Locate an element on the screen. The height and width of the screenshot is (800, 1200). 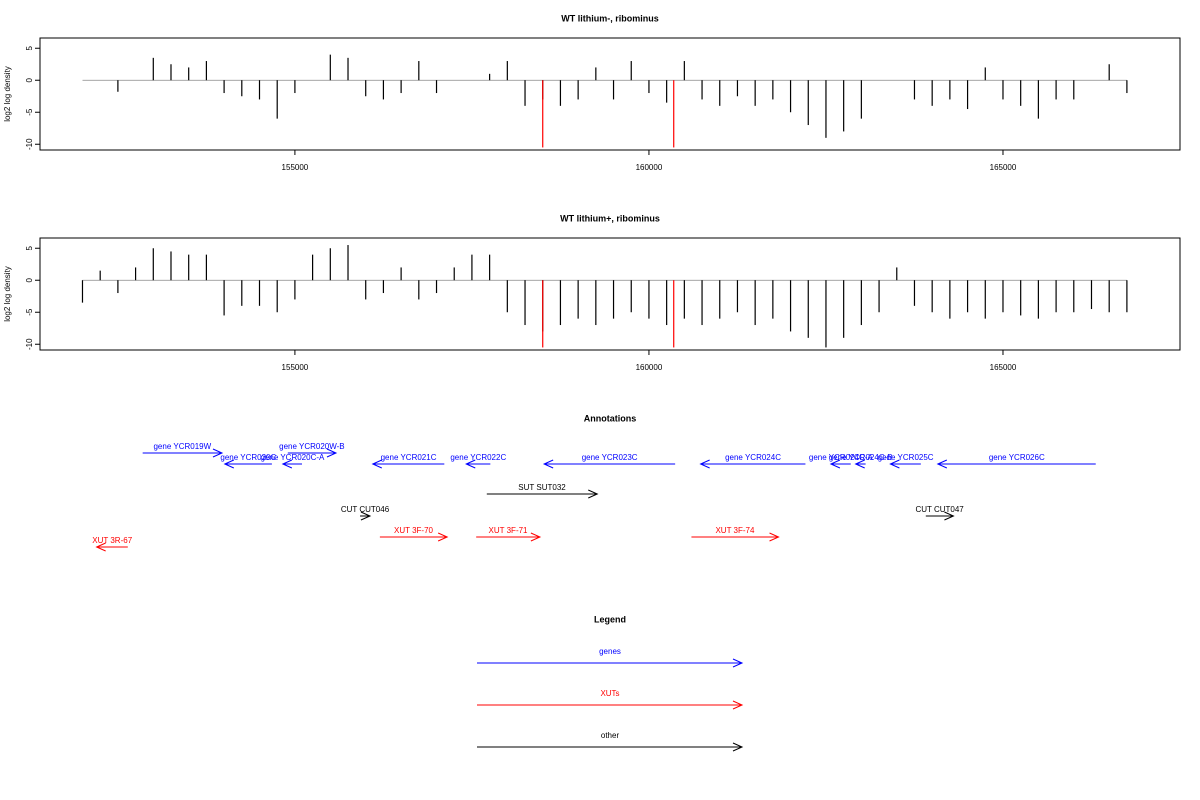
annotation-label: XUT 3F-70 is located at coordinates (414, 530).